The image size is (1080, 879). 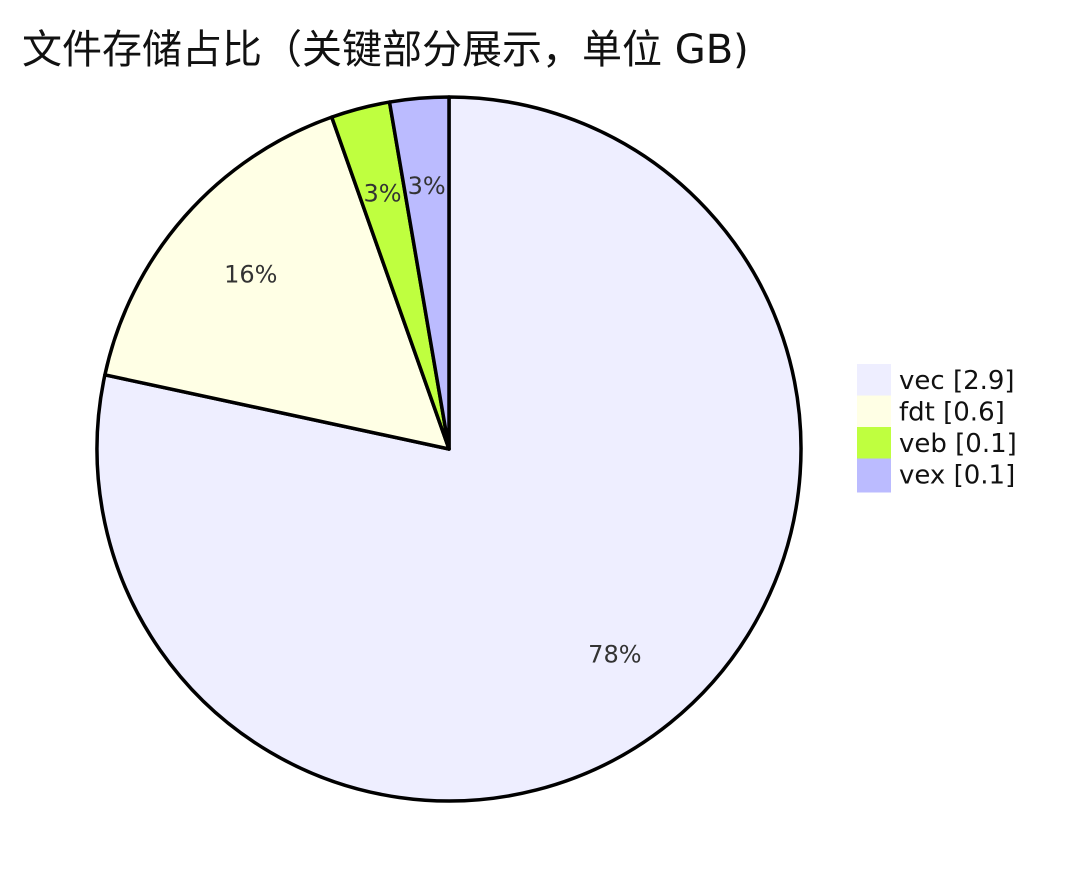 I want to click on pie-slice-fdt, so click(x=277, y=283).